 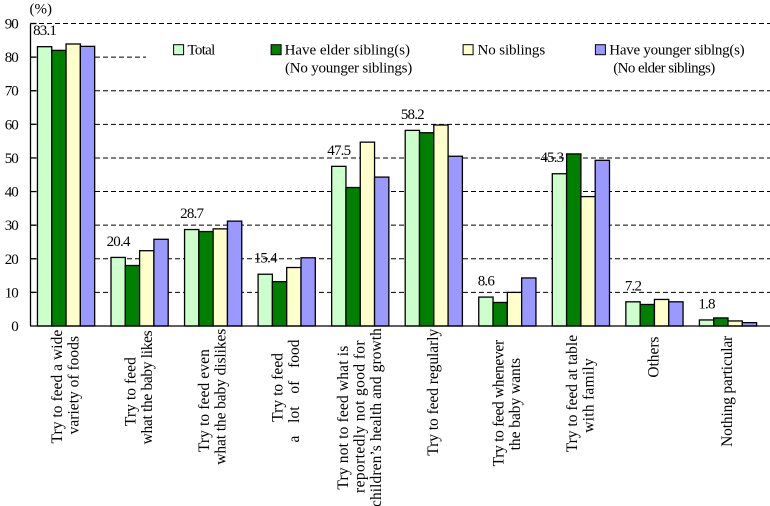 What do you see at coordinates (294, 390) in the screenshot?
I see `svg-text: a lot of food` at bounding box center [294, 390].